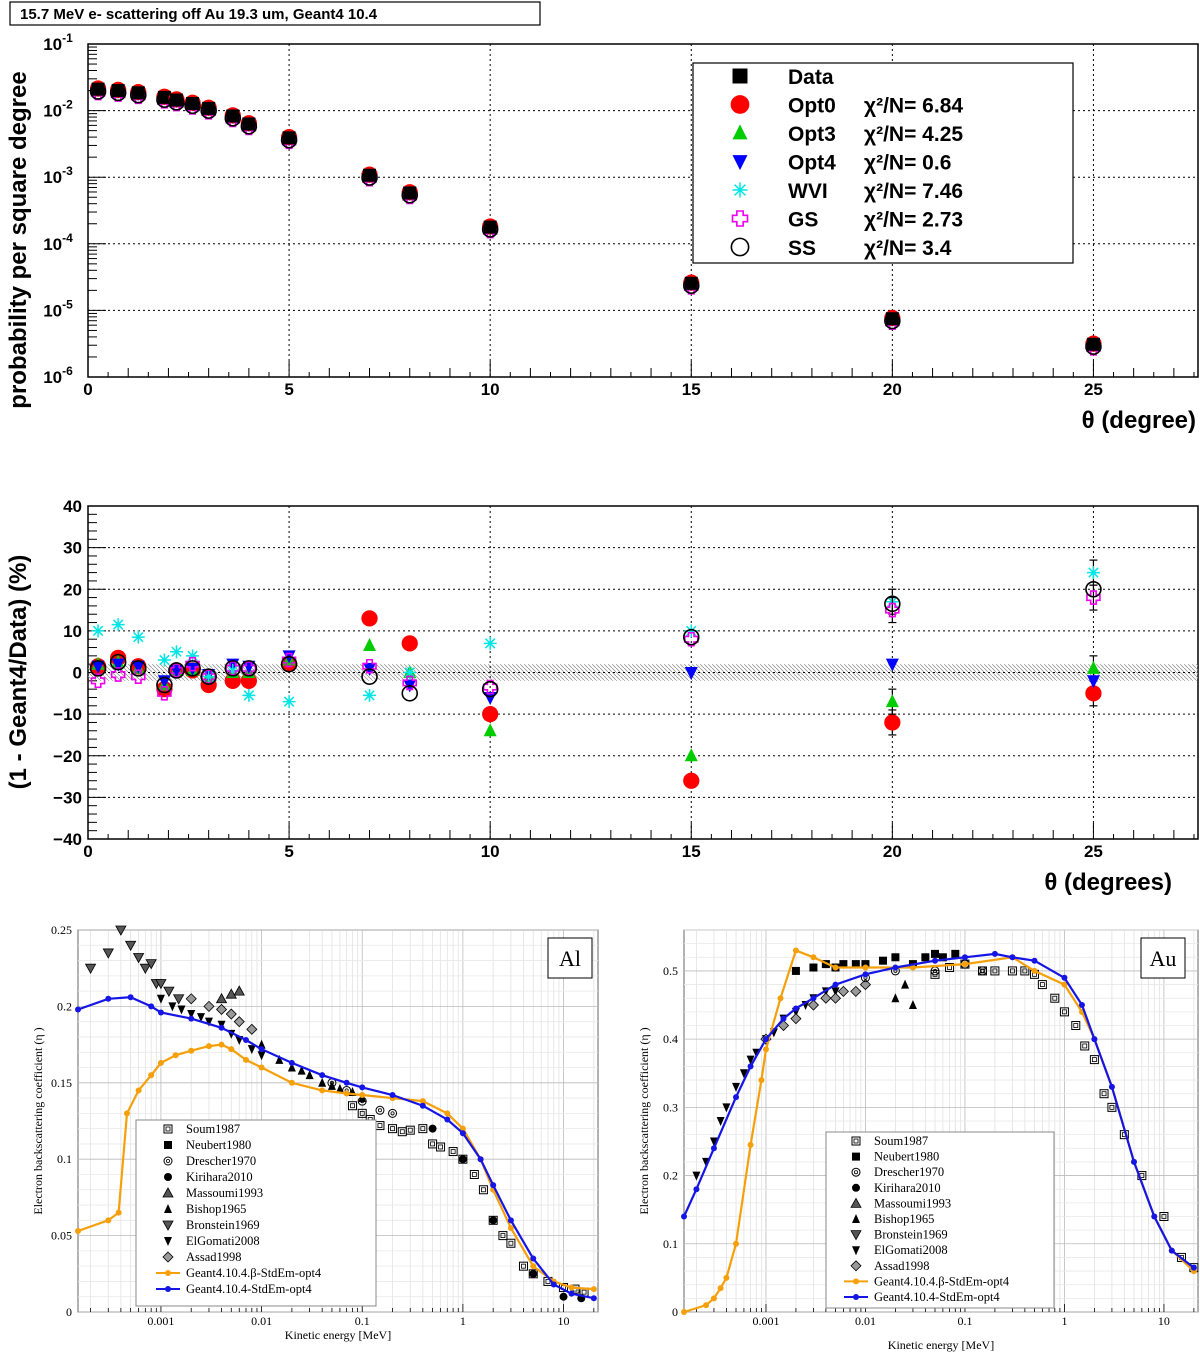 The image size is (1200, 1355). Describe the element at coordinates (644, 1120) in the screenshot. I see `y-axis-label: Electron backscattering coefficient (η )` at that location.